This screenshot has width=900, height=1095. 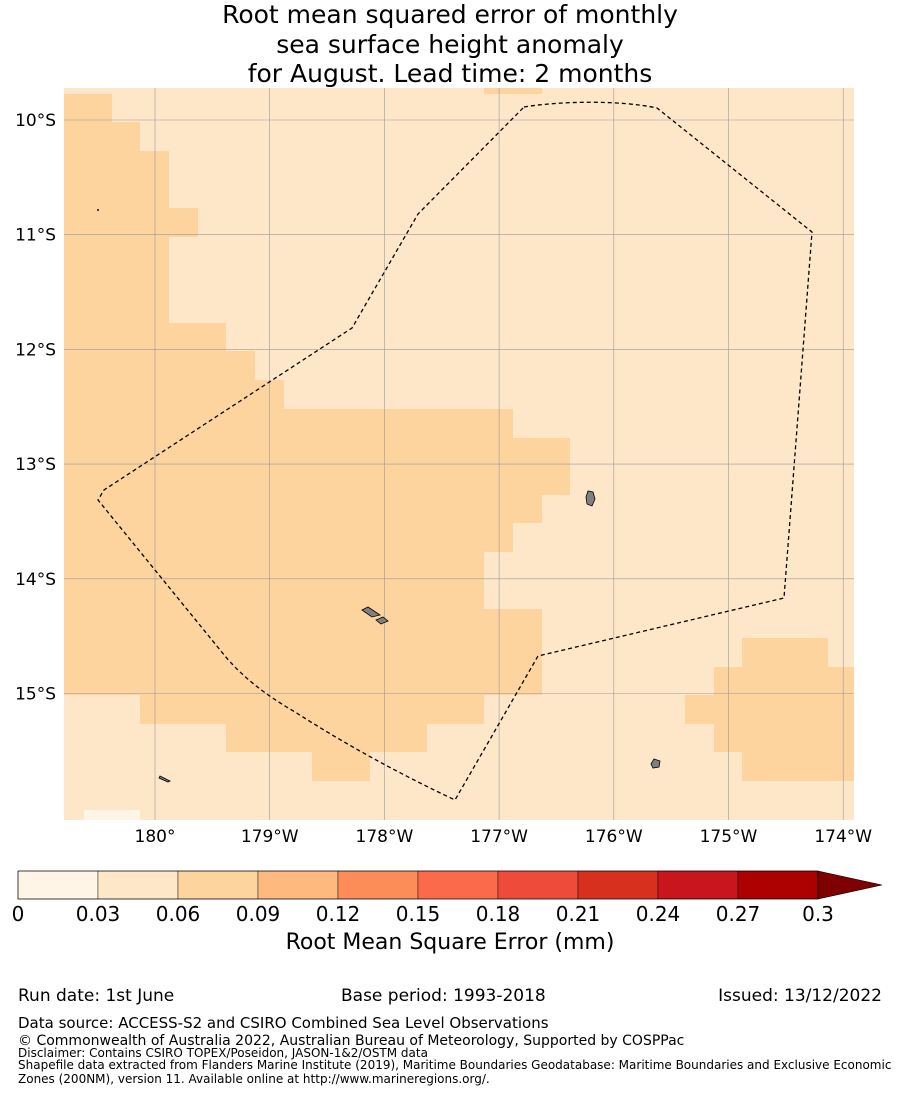 I want to click on land-islet-central, so click(x=382, y=620).